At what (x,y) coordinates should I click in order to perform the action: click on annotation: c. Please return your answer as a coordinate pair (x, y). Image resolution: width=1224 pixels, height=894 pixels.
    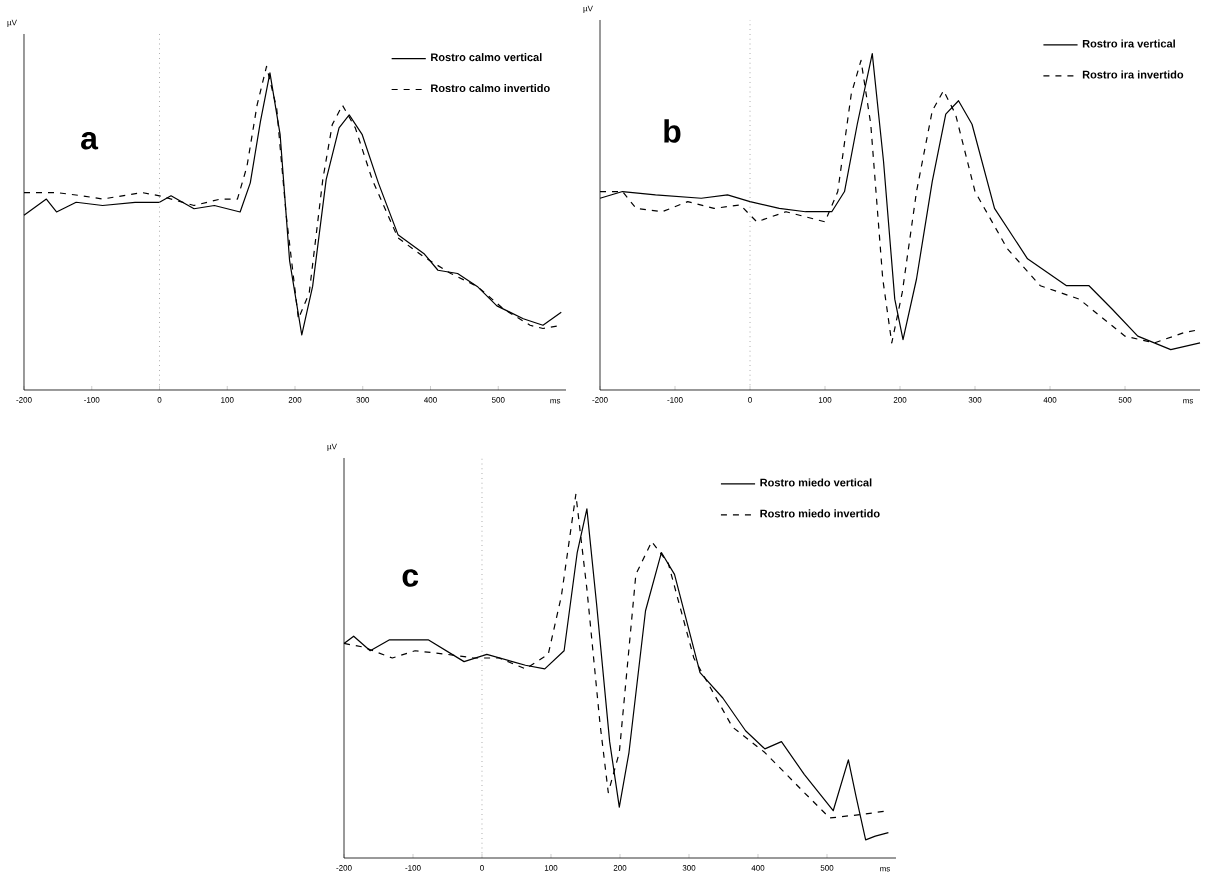
    Looking at the image, I should click on (410, 578).